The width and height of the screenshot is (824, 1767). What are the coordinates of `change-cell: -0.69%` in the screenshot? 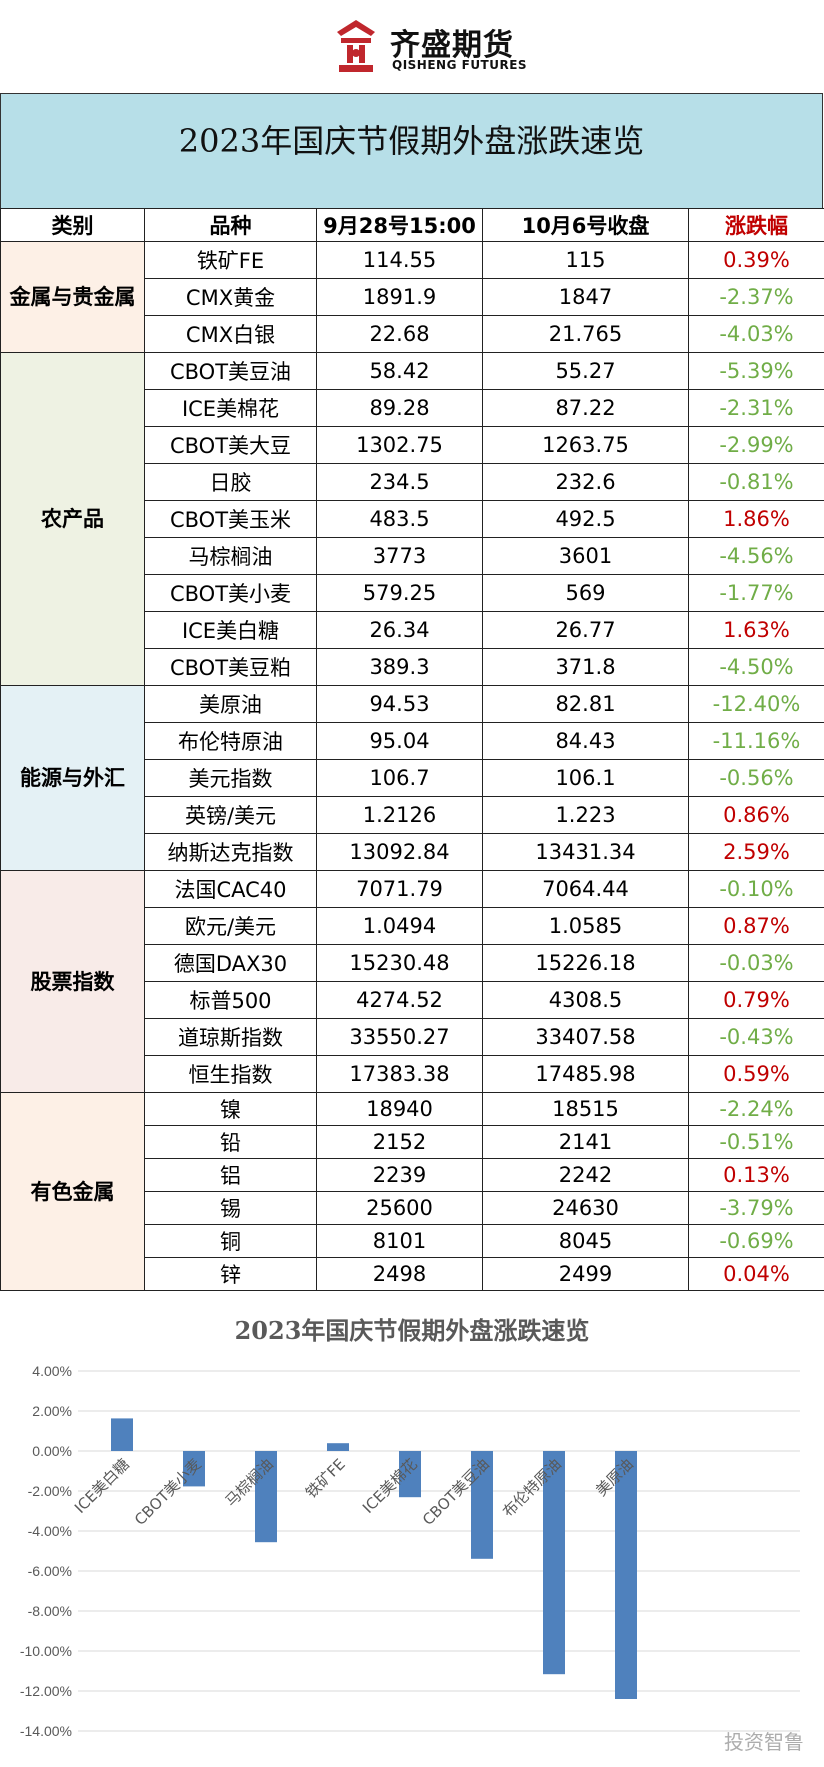 It's located at (756, 1241).